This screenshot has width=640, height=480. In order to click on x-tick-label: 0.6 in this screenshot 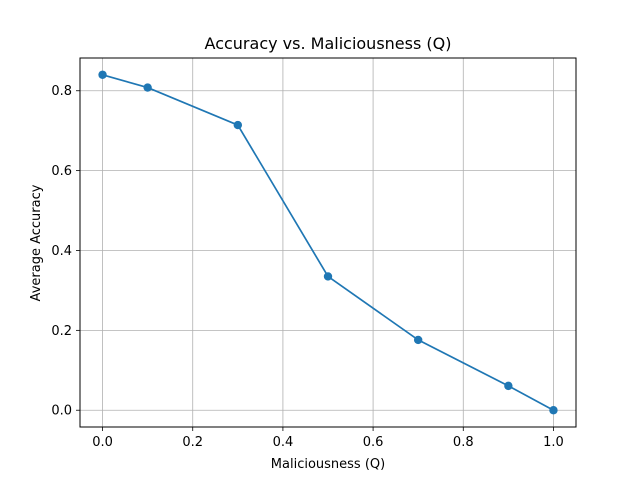, I will do `click(373, 442)`.